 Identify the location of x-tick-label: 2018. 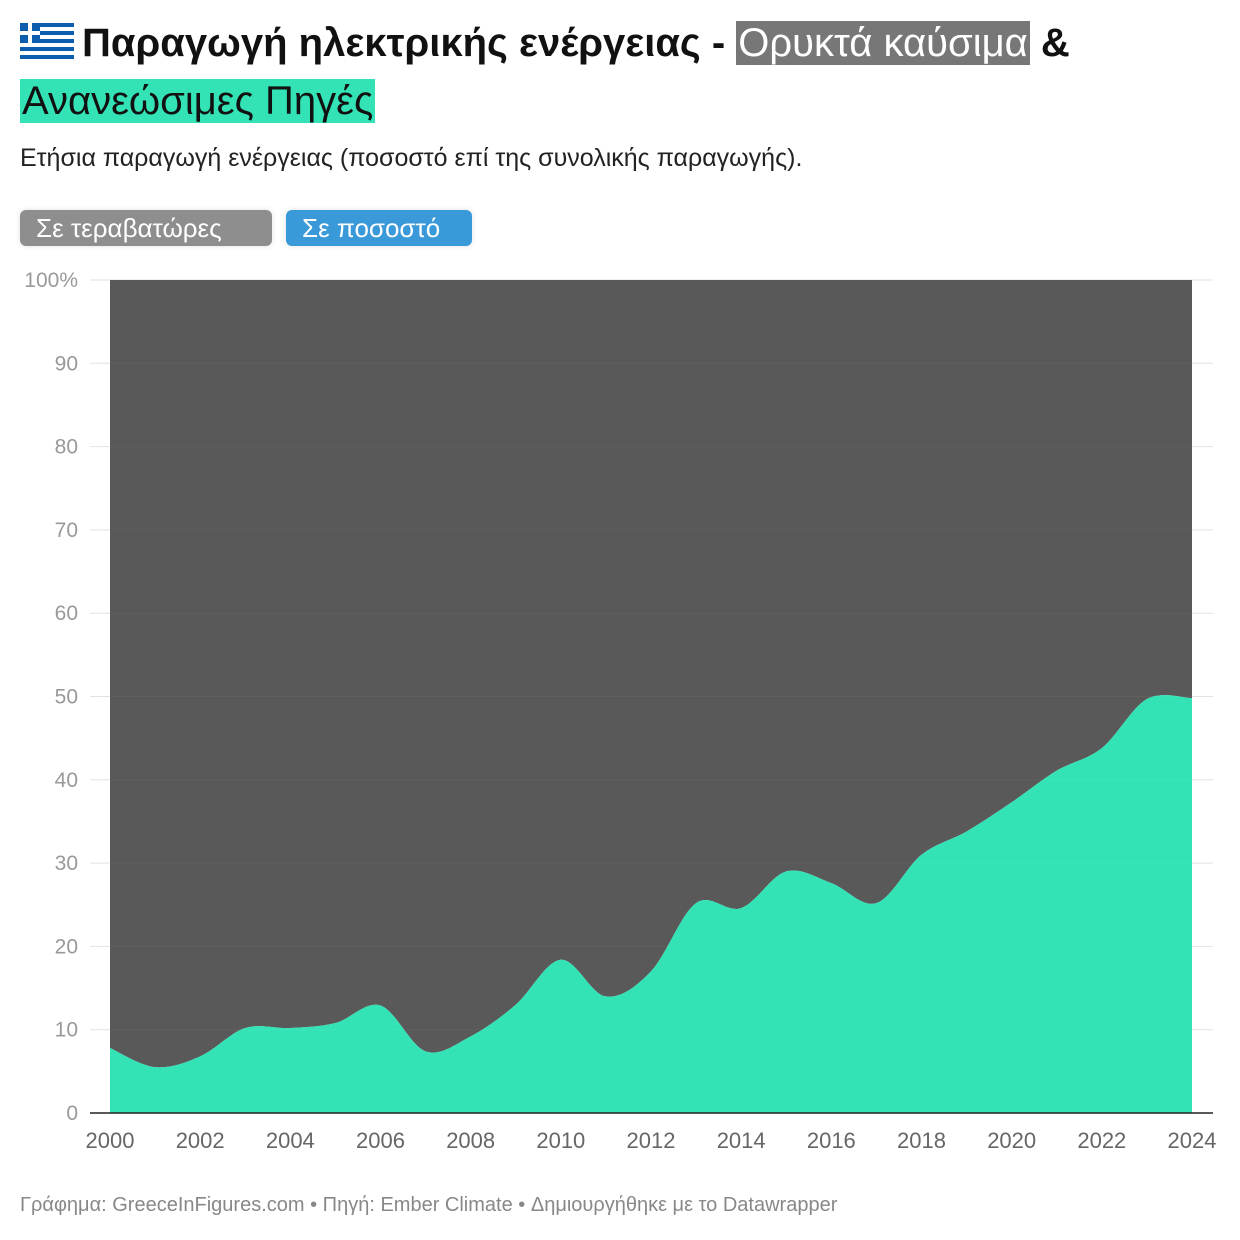
(921, 1140).